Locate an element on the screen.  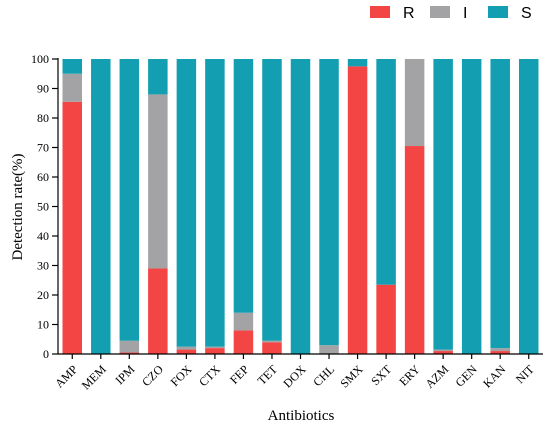
bar-fox-s is located at coordinates (186, 203).